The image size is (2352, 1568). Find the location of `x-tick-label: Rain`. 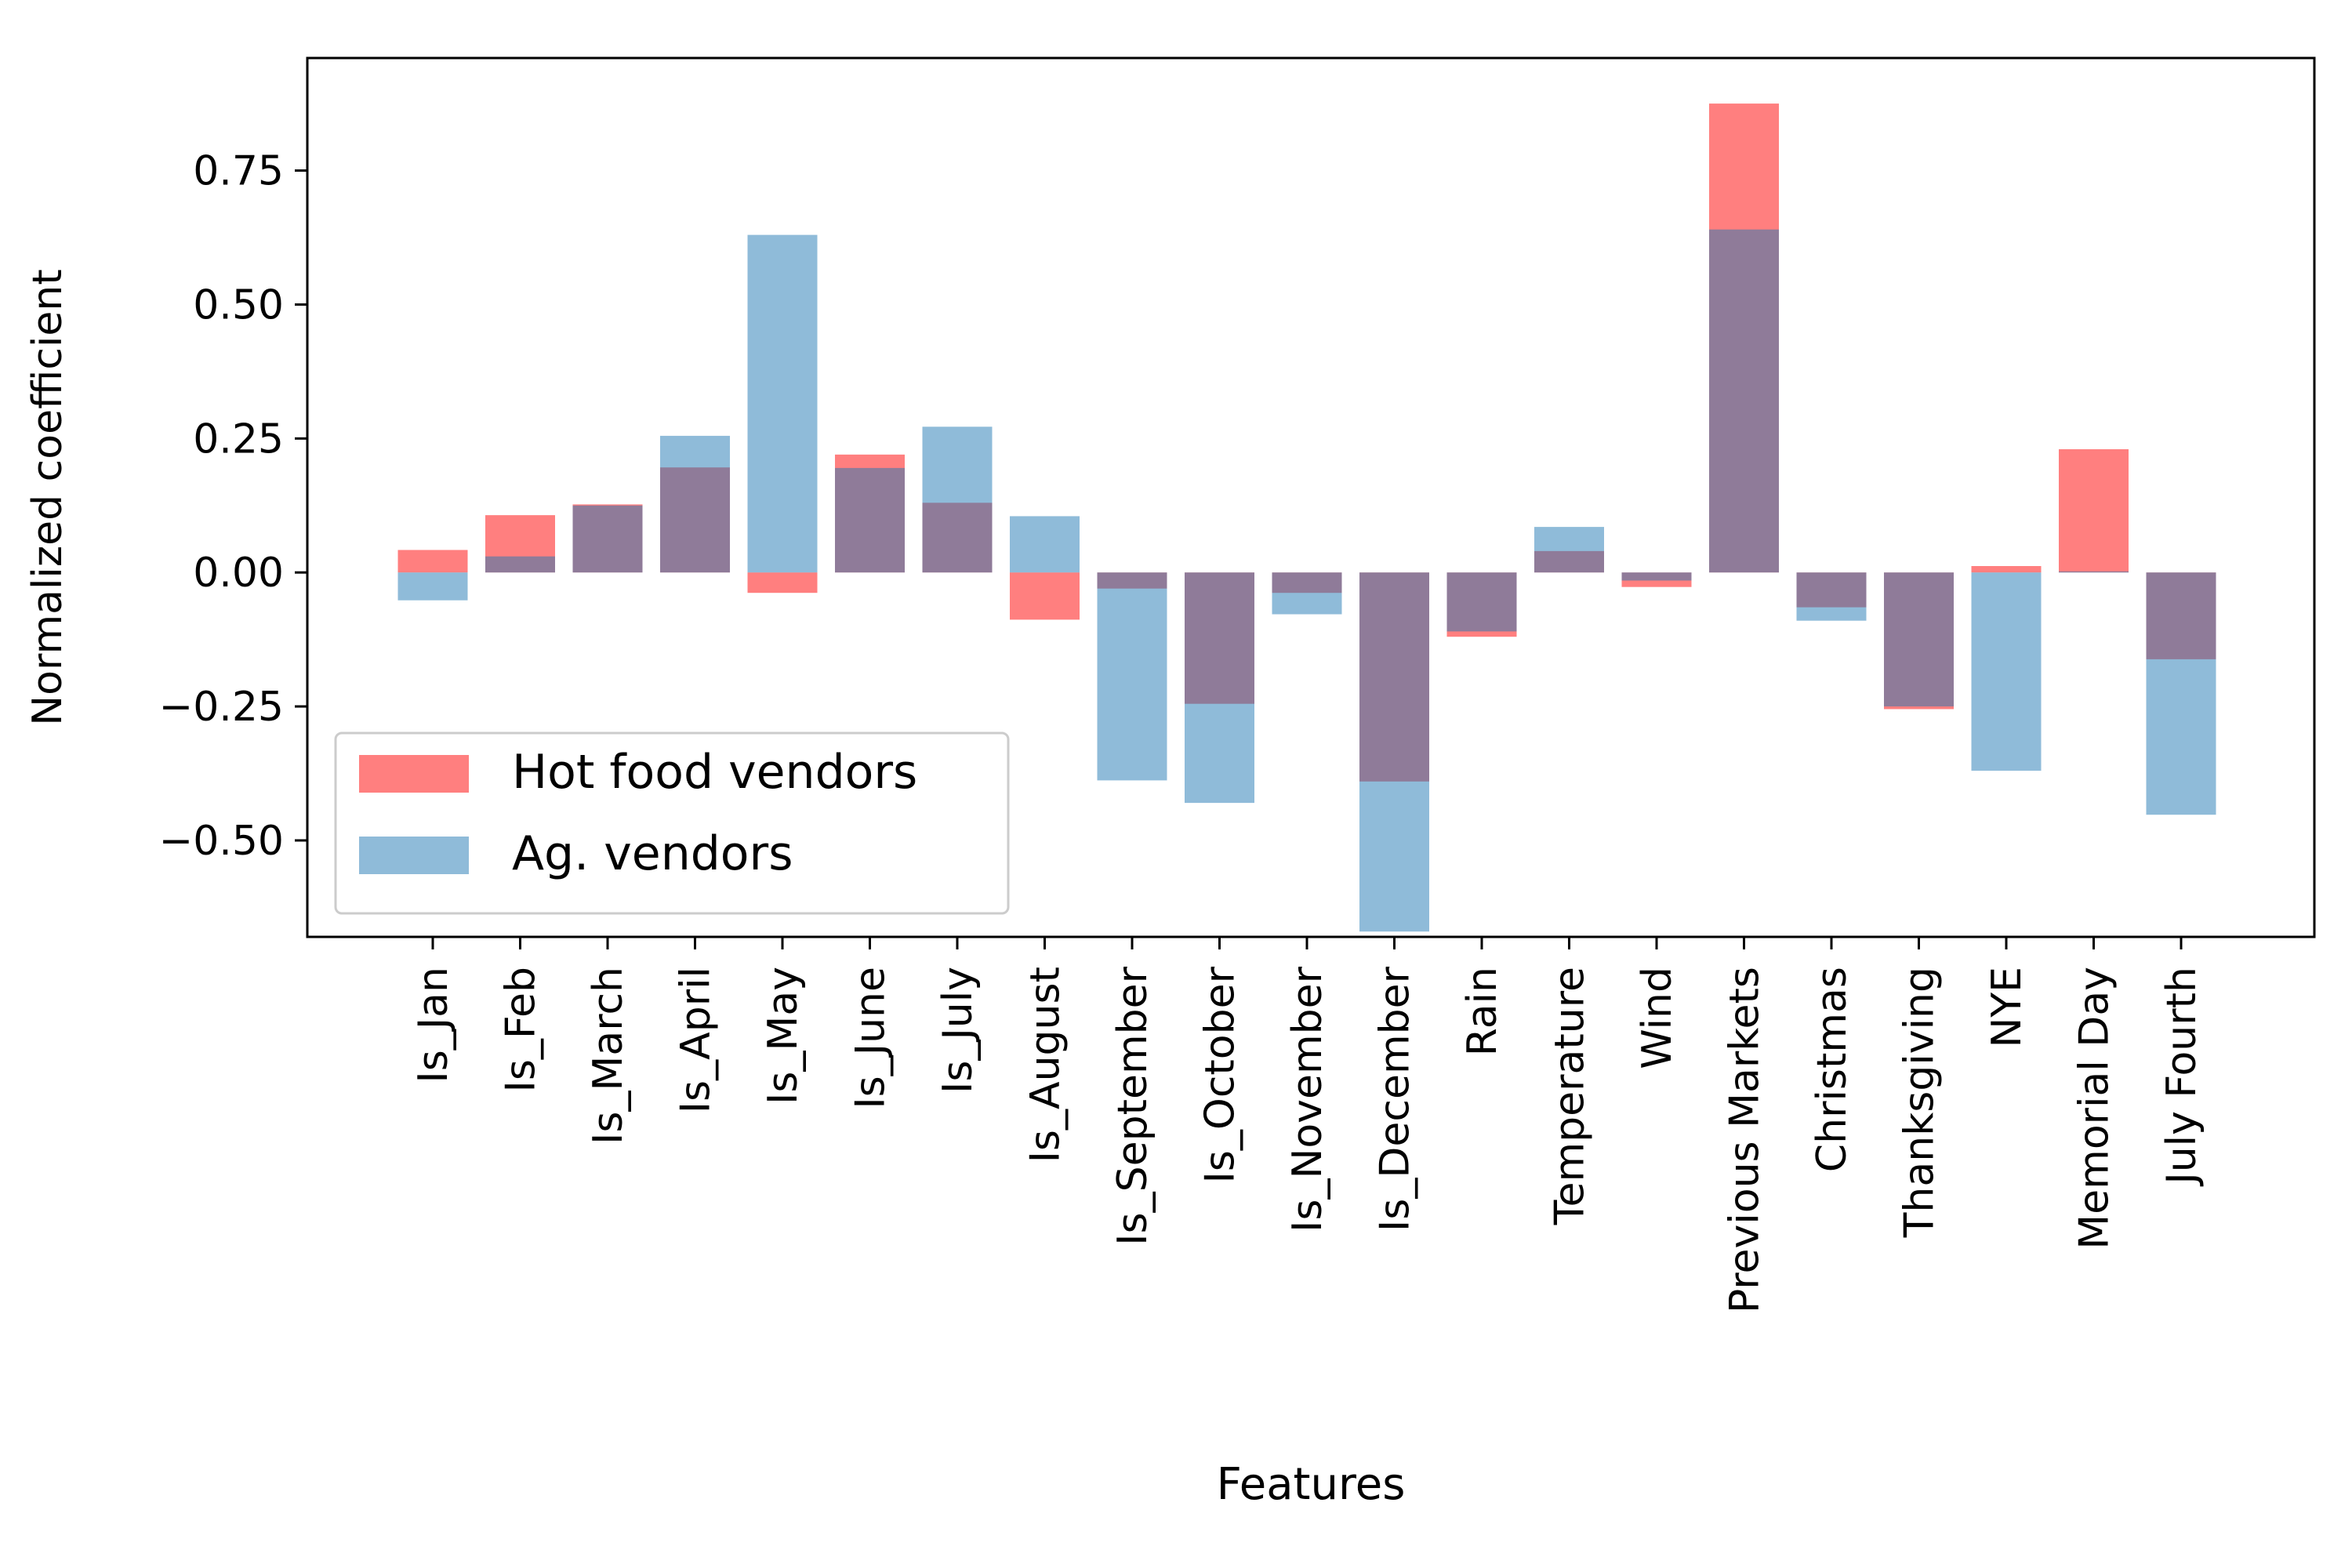

x-tick-label: Rain is located at coordinates (1482, 1011).